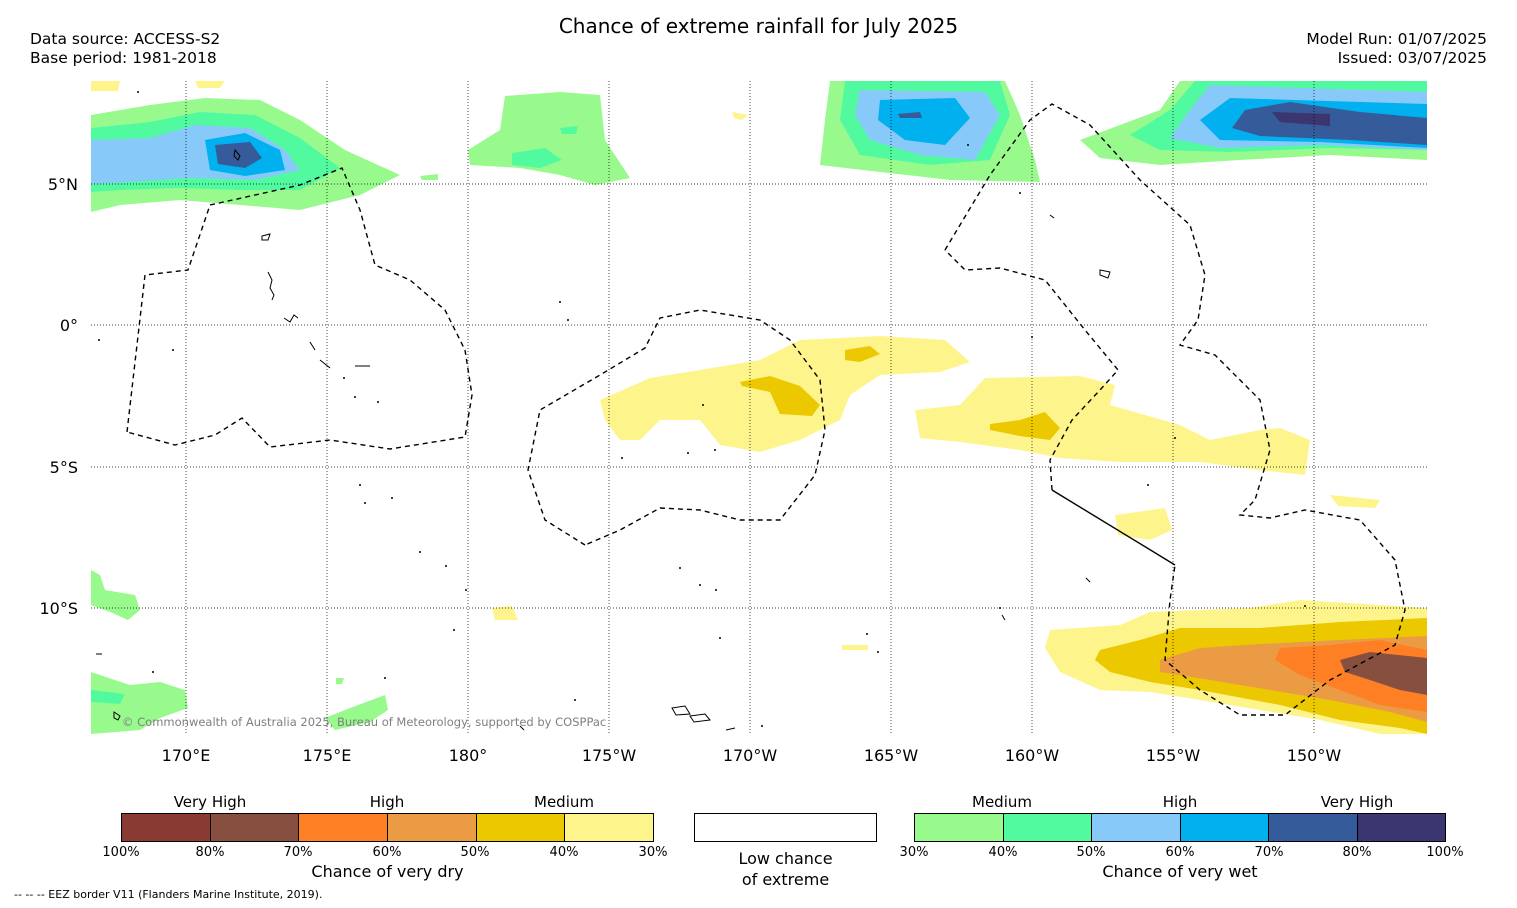  What do you see at coordinates (758, 26) in the screenshot?
I see `map-title: Chance of extreme rainfall for July 2025` at bounding box center [758, 26].